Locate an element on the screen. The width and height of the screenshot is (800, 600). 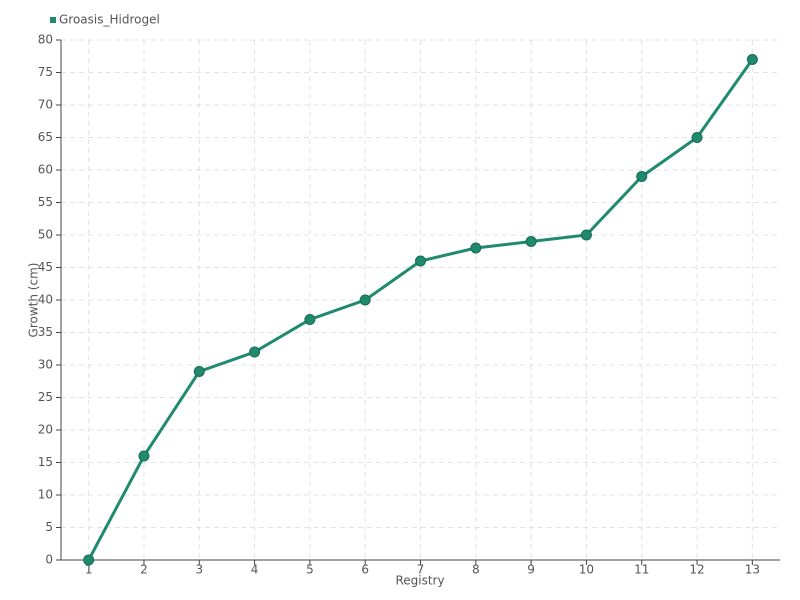
y-tick-label: 65 is located at coordinates (45, 137).